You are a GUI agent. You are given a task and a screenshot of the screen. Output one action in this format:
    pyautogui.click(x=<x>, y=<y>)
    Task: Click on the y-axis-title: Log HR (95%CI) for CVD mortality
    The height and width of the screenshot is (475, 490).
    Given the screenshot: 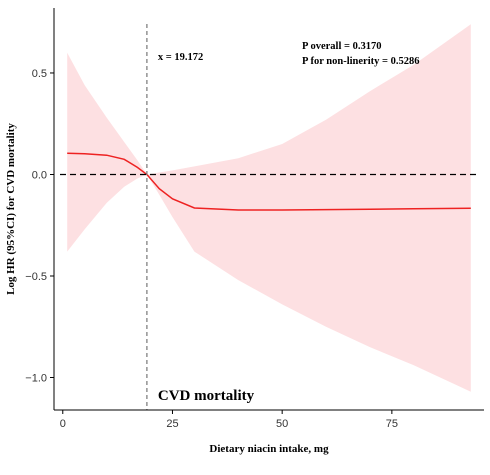 What is the action you would take?
    pyautogui.click(x=11, y=209)
    